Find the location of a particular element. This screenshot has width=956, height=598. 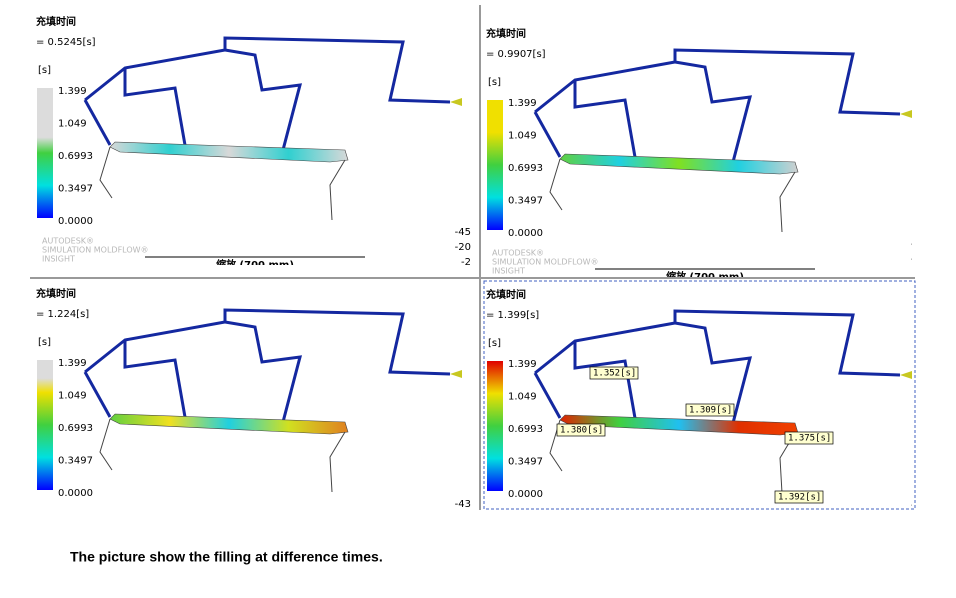

annotation: 1.380[s] is located at coordinates (581, 431).